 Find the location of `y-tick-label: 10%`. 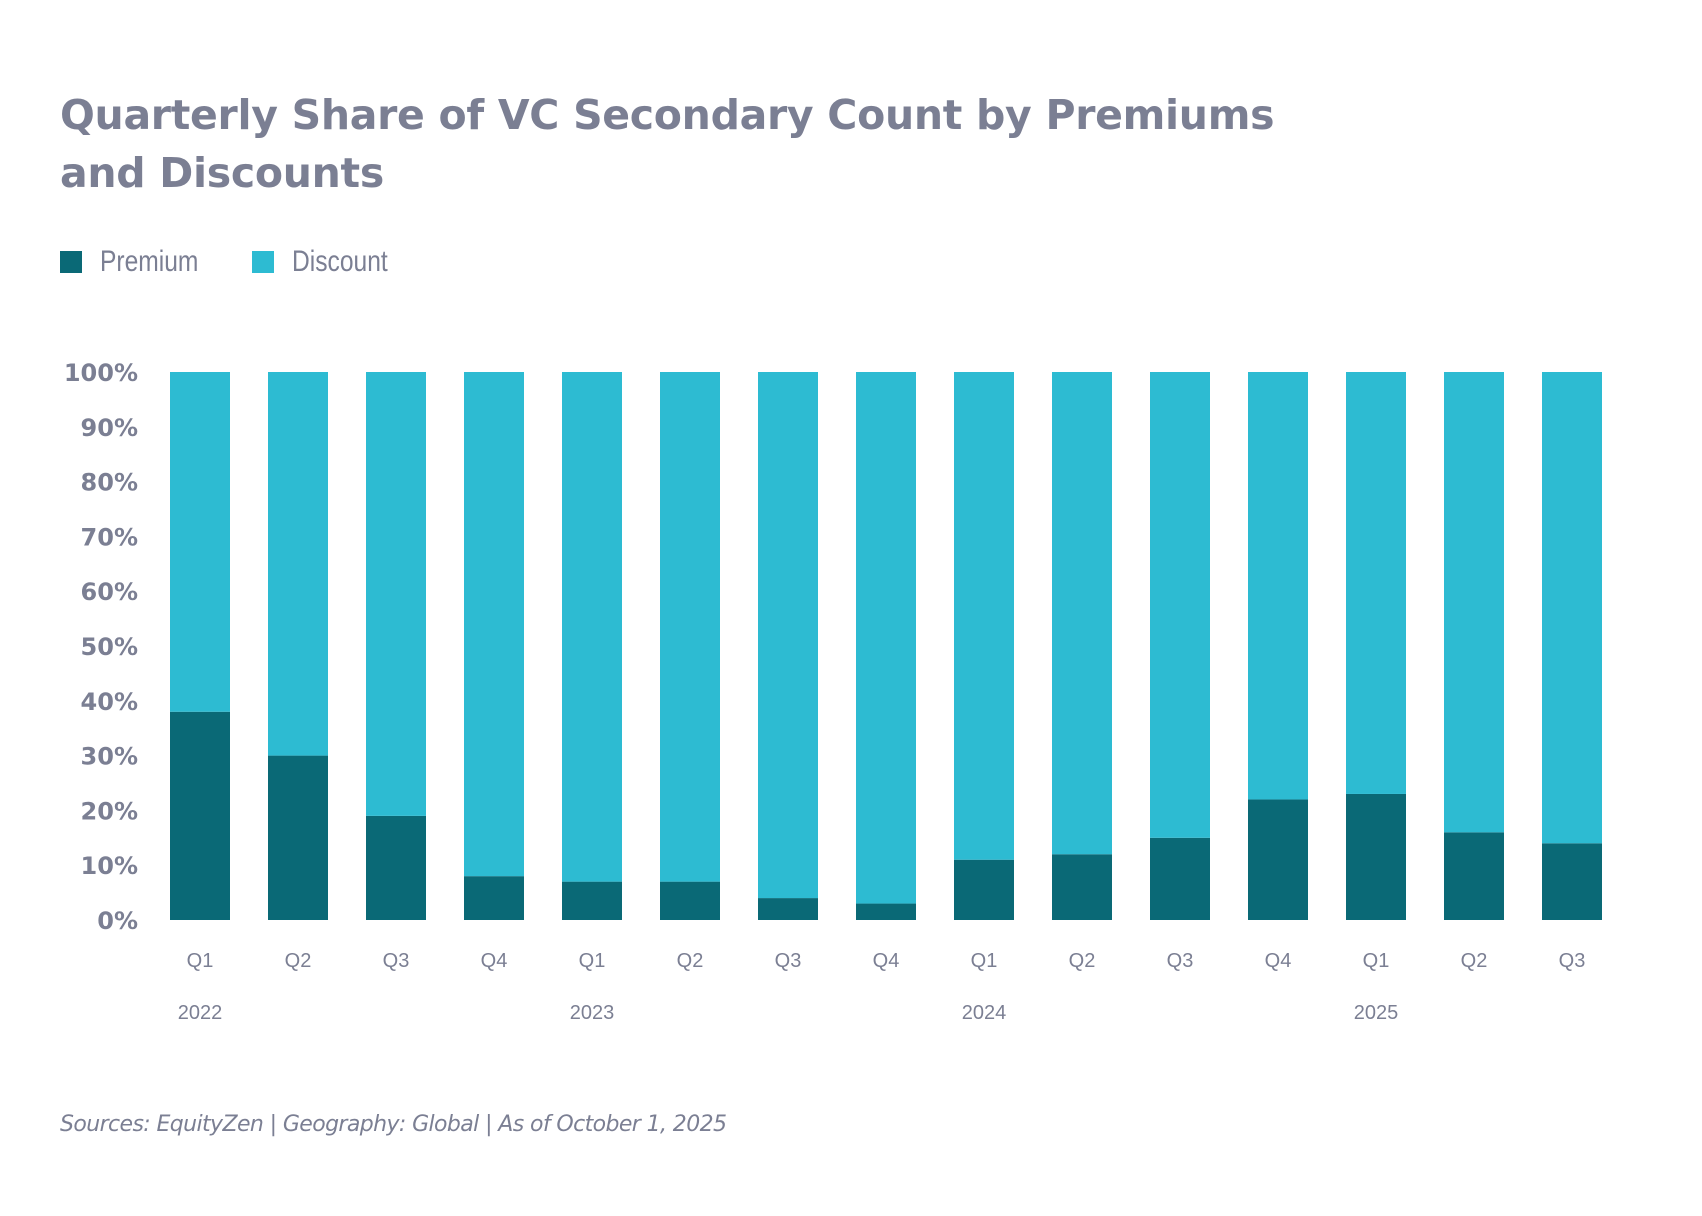

y-tick-label: 10% is located at coordinates (109, 866).